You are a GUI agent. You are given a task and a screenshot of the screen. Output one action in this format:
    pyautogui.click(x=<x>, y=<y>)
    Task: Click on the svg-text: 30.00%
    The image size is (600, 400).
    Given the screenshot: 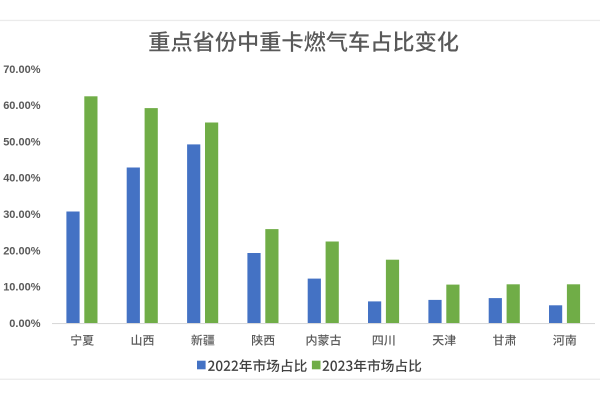 What is the action you would take?
    pyautogui.click(x=22, y=215)
    